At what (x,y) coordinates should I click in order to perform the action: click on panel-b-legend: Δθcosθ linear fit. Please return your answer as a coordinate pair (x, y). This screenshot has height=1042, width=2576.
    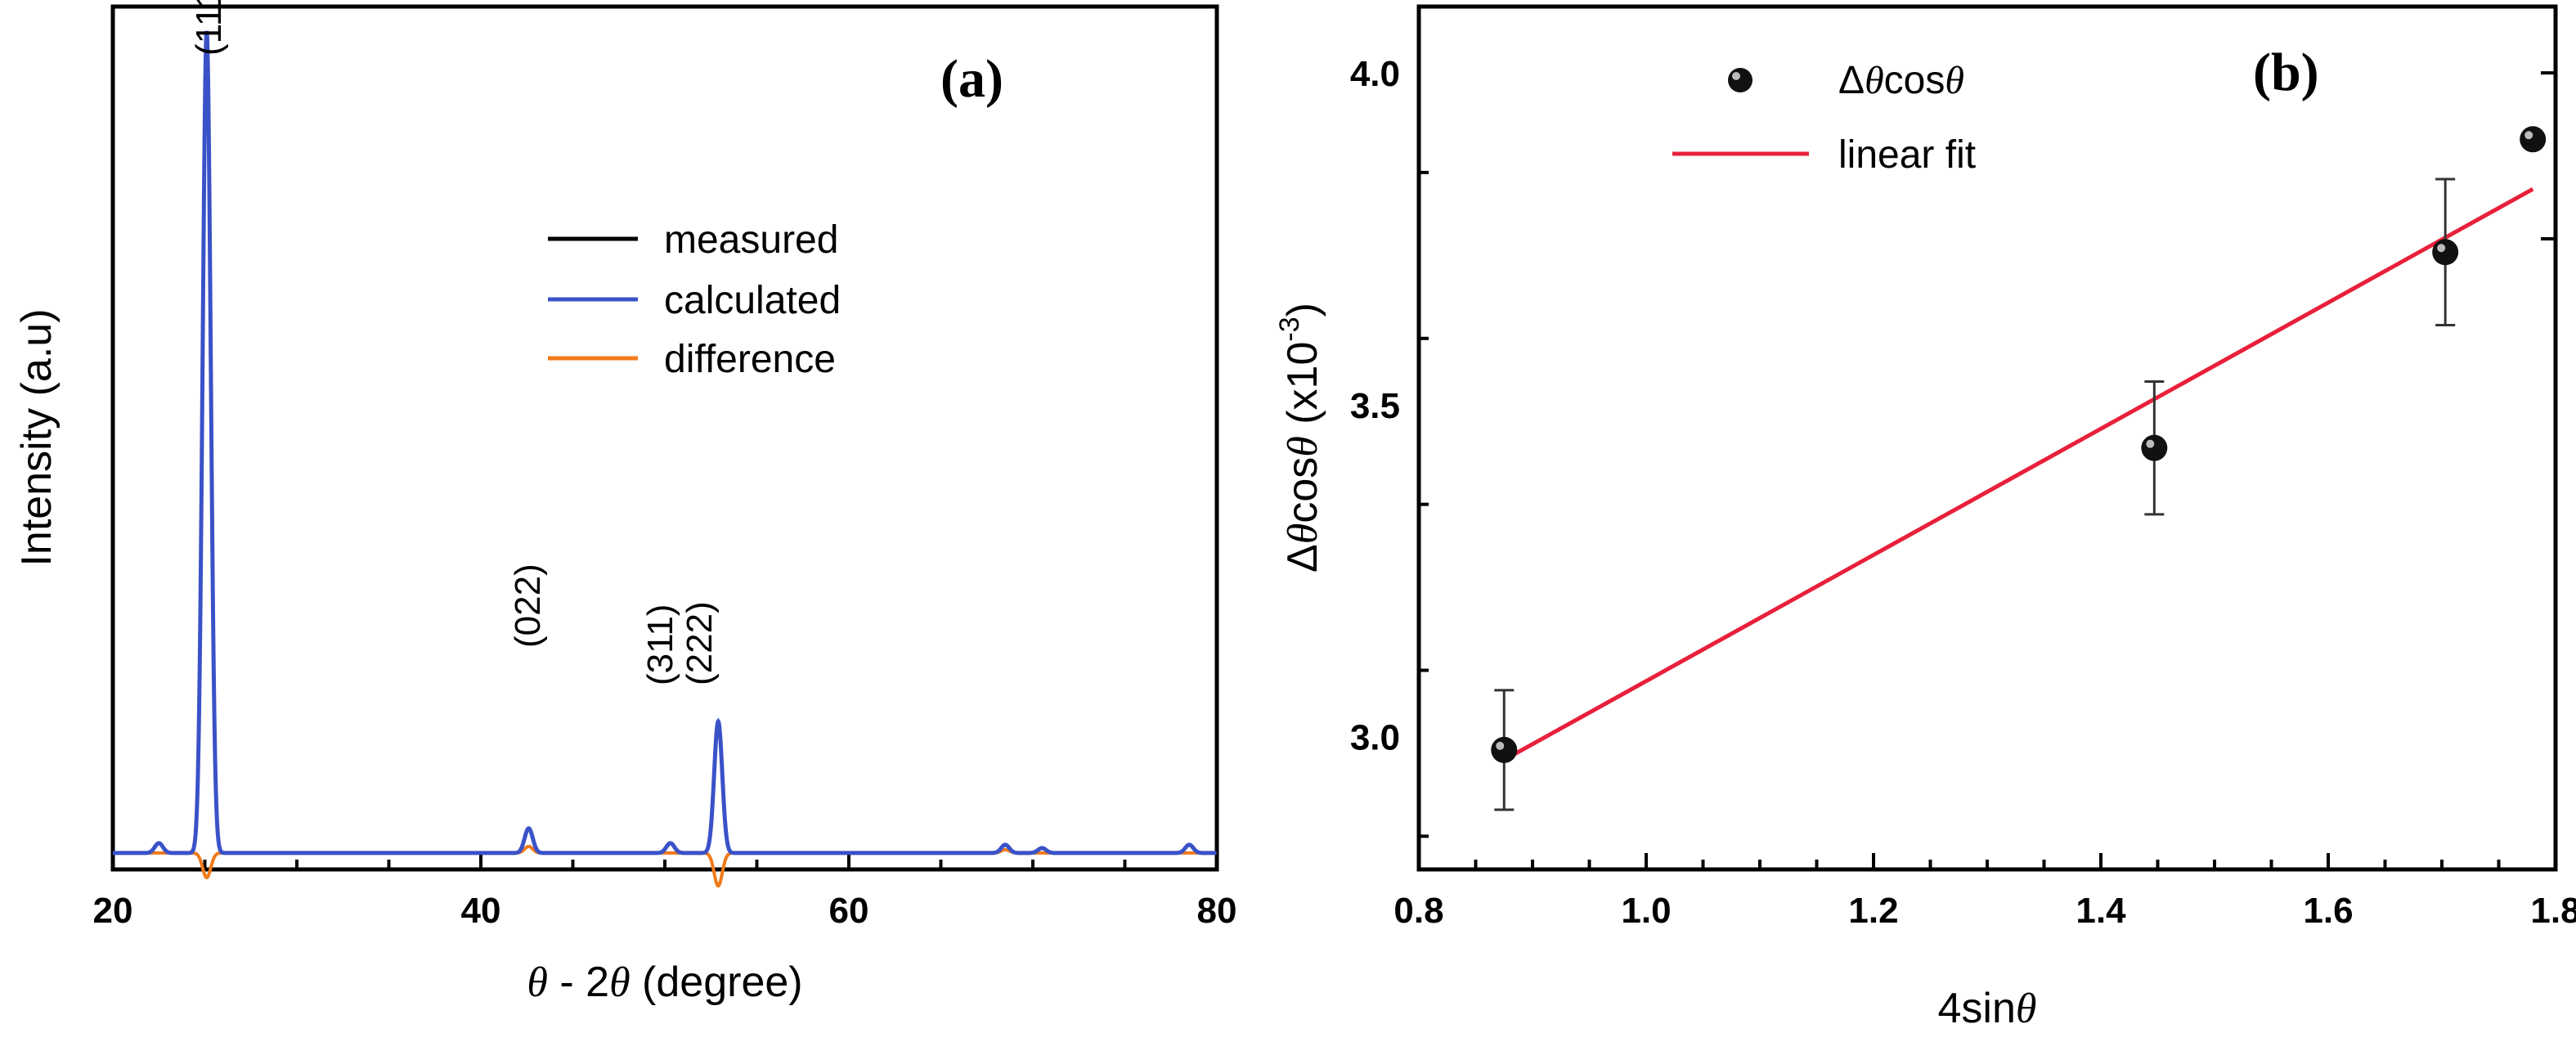
    Looking at the image, I should click on (1824, 118).